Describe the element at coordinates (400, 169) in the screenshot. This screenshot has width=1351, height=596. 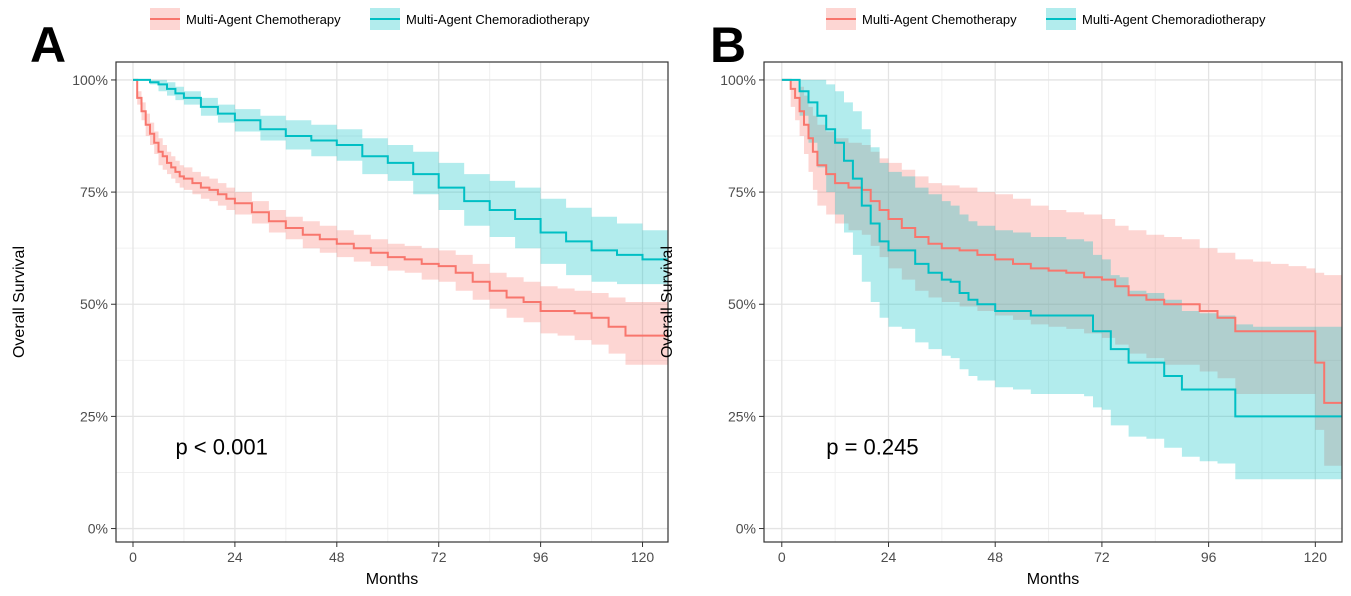
I see `survival-curve` at that location.